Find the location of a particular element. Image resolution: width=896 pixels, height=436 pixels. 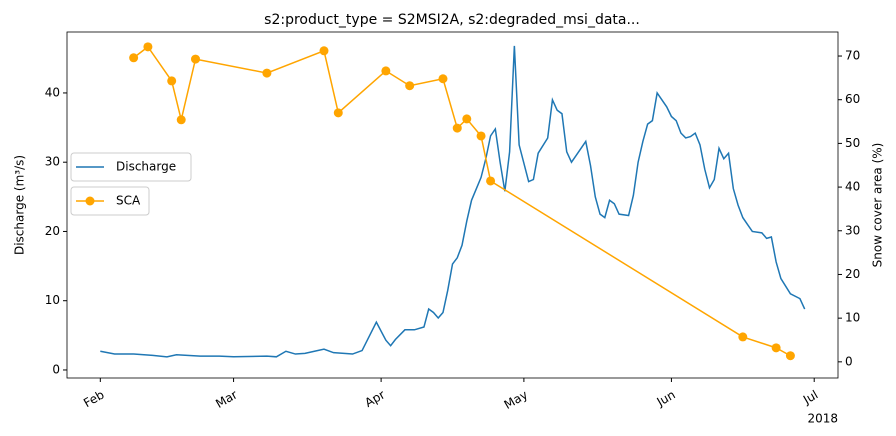

y-tick-label: 10 is located at coordinates (52, 300).